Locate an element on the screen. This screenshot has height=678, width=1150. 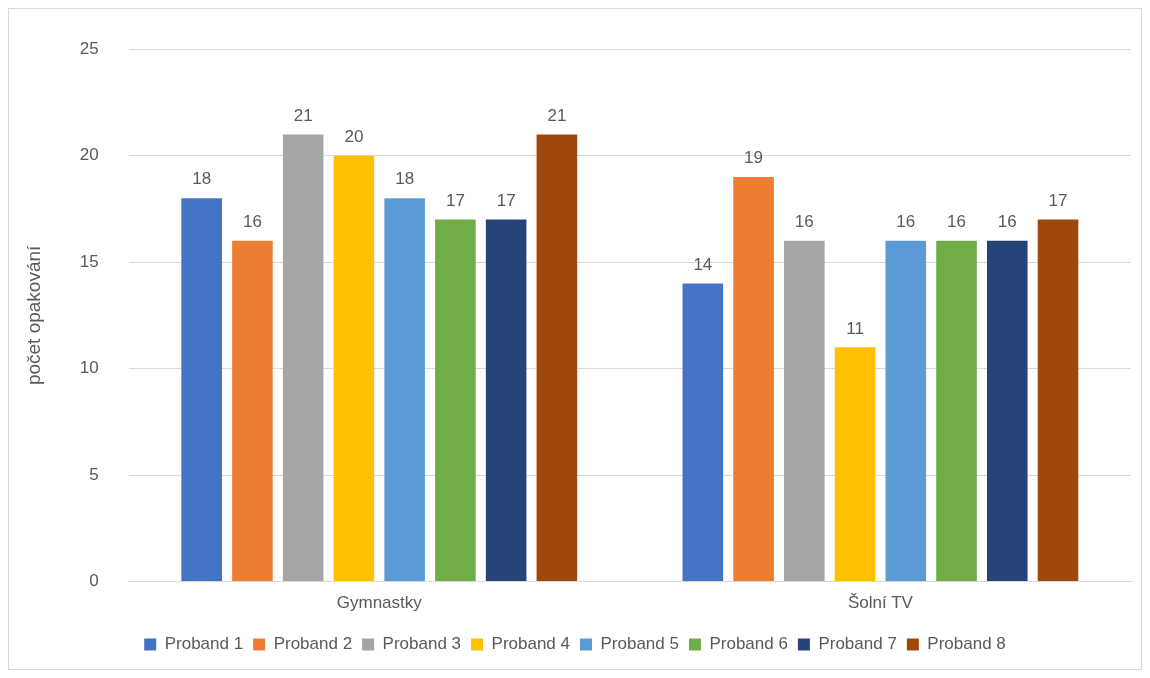
x-tick-label: Šolní TV is located at coordinates (880, 603).